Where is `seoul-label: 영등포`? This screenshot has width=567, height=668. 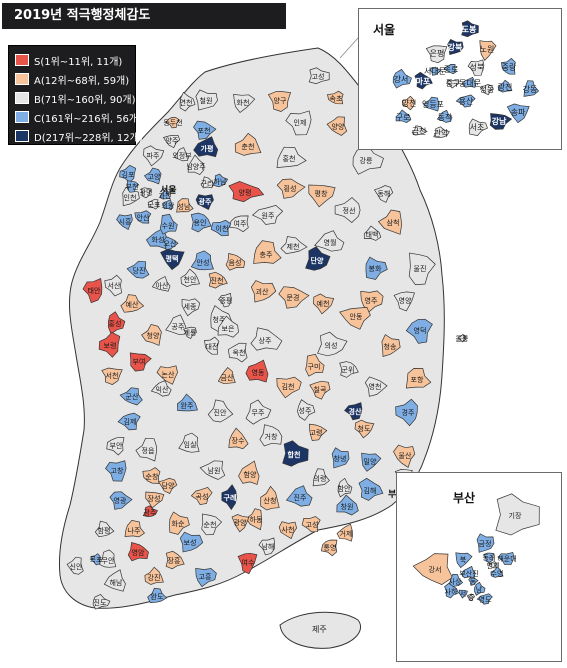 seoul-label: 영등포 is located at coordinates (433, 104).